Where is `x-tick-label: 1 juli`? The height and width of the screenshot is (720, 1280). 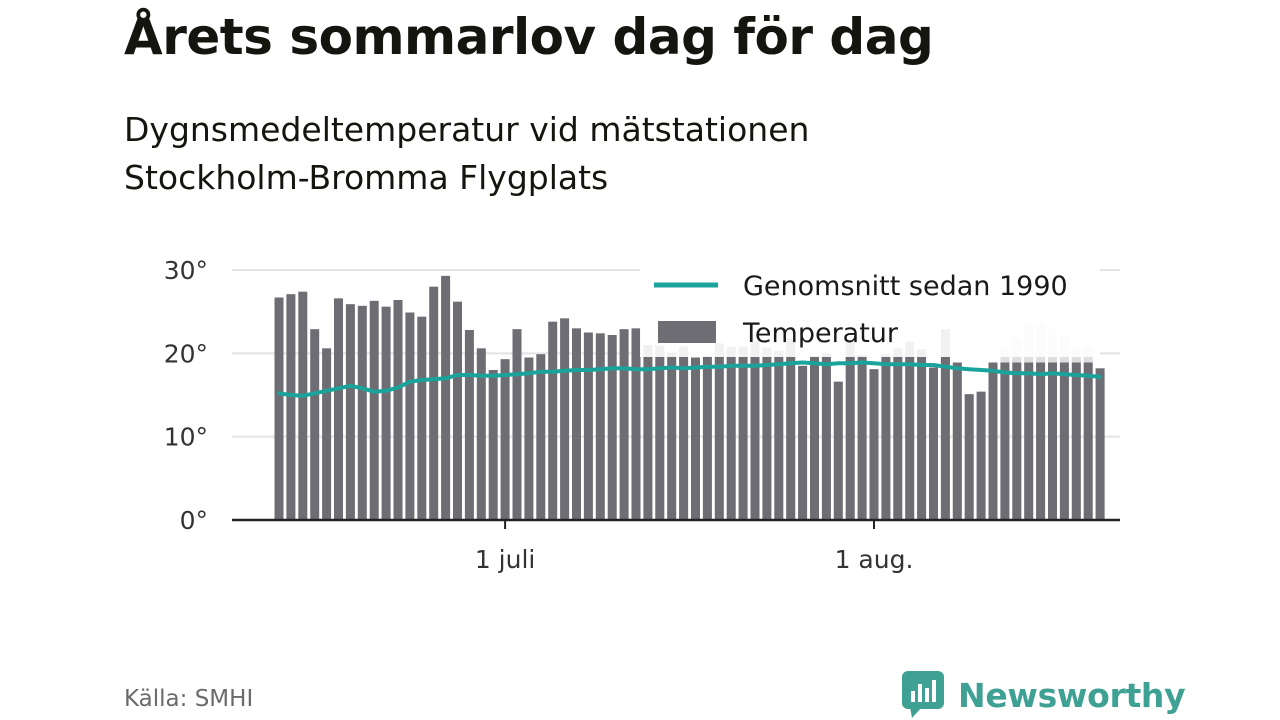 x-tick-label: 1 juli is located at coordinates (505, 559).